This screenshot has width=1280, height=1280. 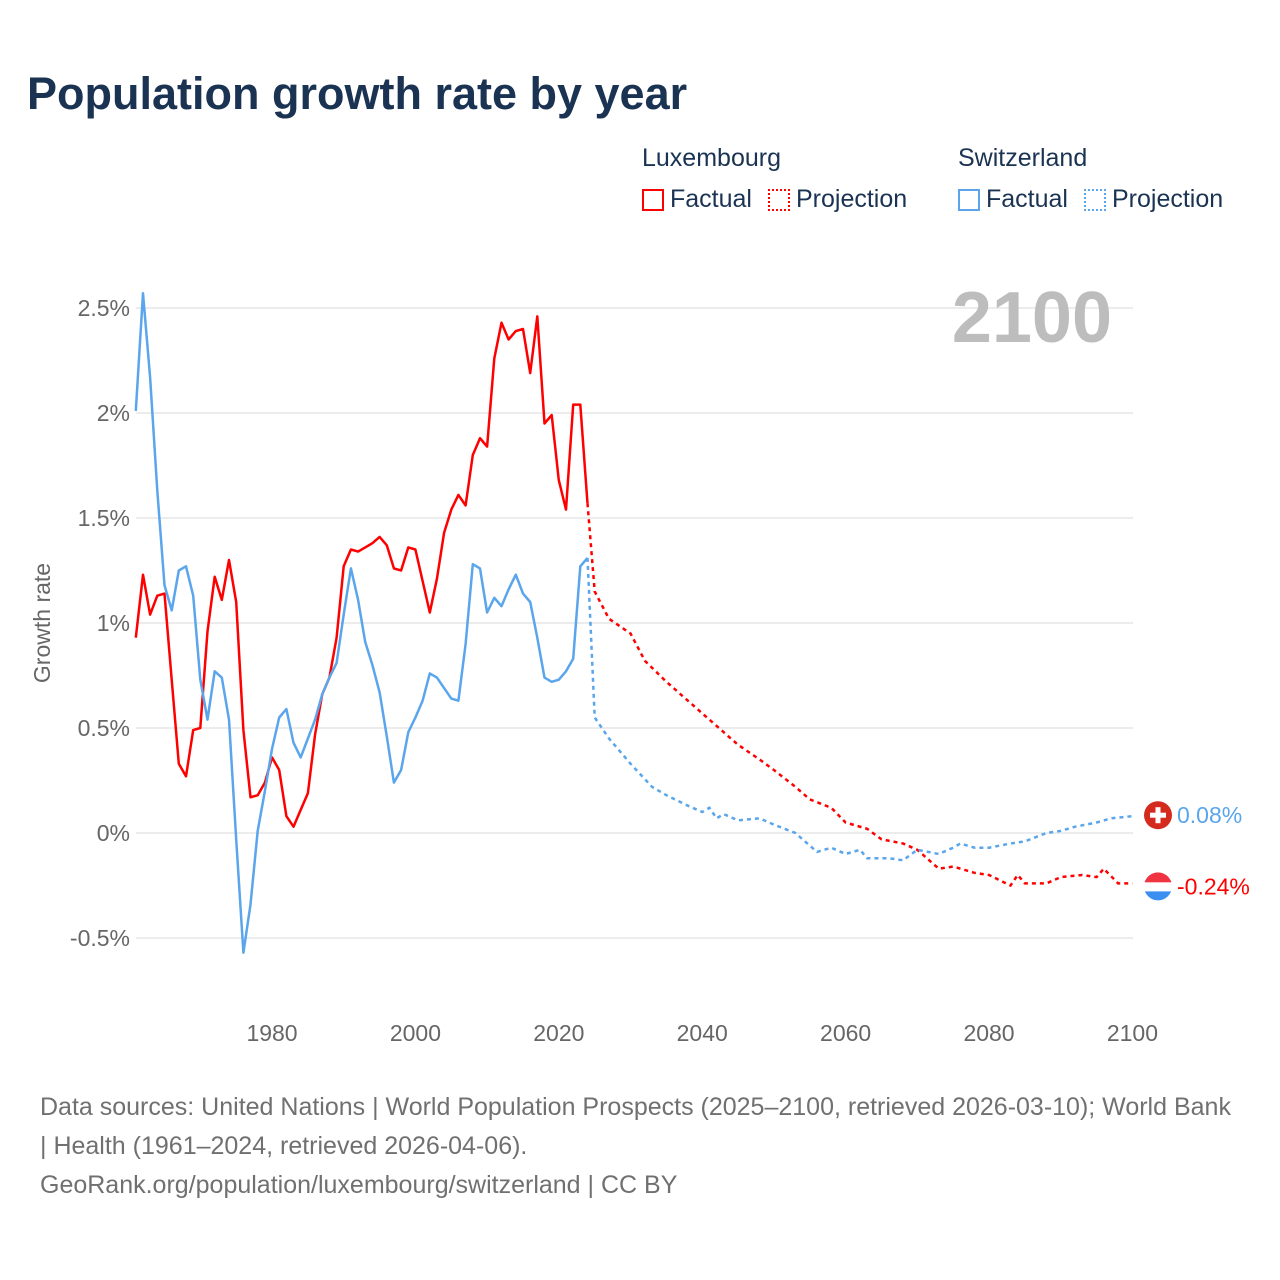 What do you see at coordinates (104, 308) in the screenshot?
I see `y-tick-label: 2.5%` at bounding box center [104, 308].